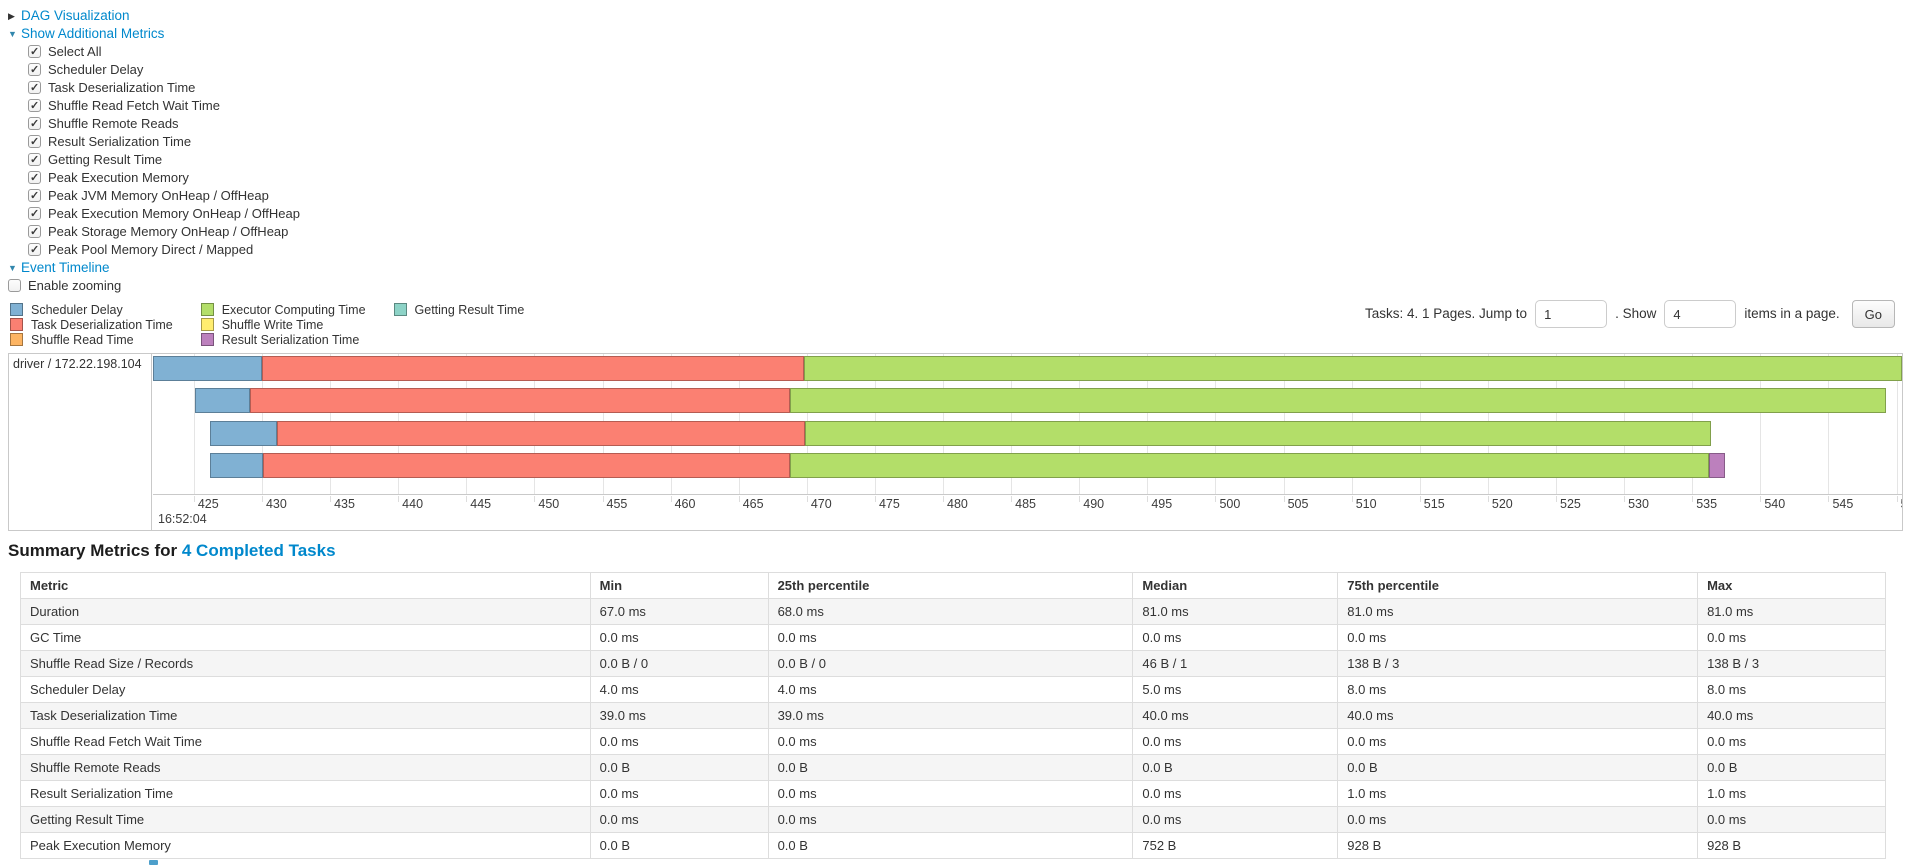 This screenshot has width=1907, height=865. Describe the element at coordinates (957, 504) in the screenshot. I see `axis-tick-label: 480` at that location.